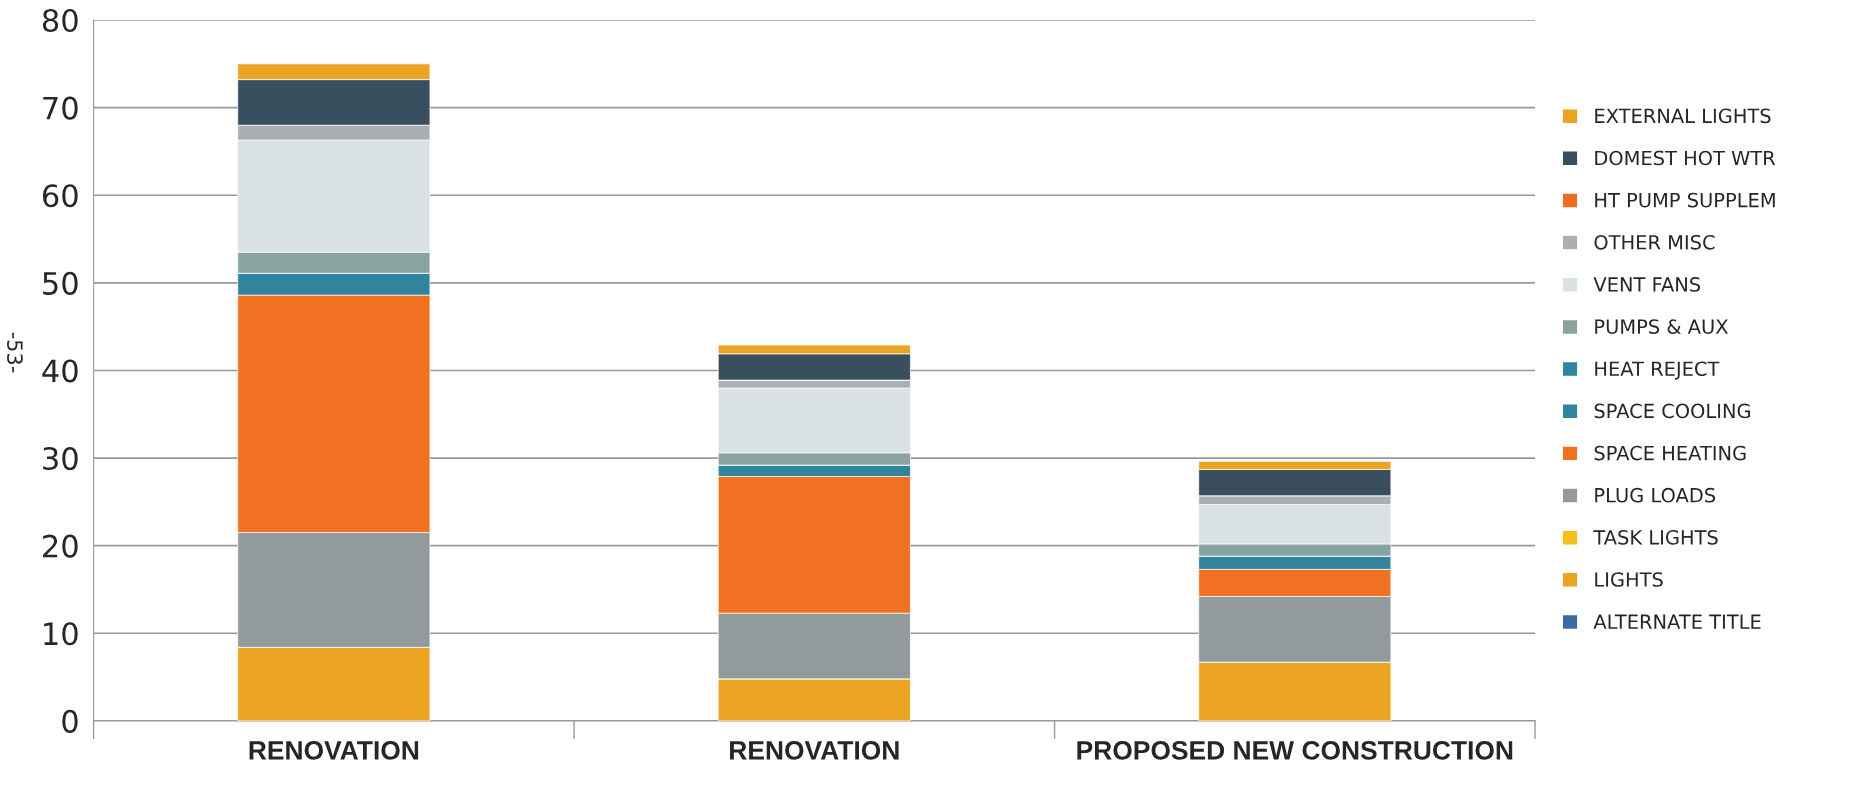  Describe the element at coordinates (1655, 537) in the screenshot. I see `legend-label: TASK LIGHTS` at that location.